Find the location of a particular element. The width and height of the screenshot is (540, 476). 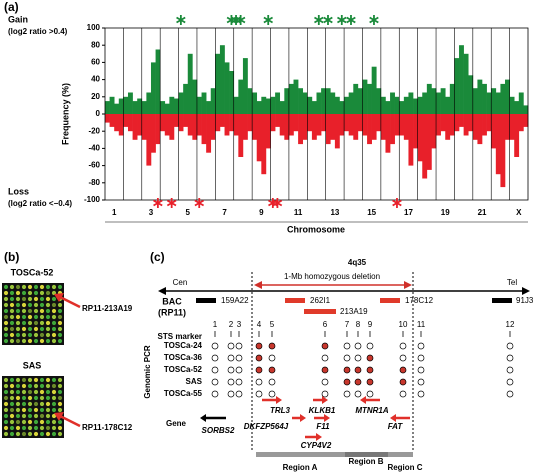

bac-name: 91J3 is located at coordinates (525, 300).